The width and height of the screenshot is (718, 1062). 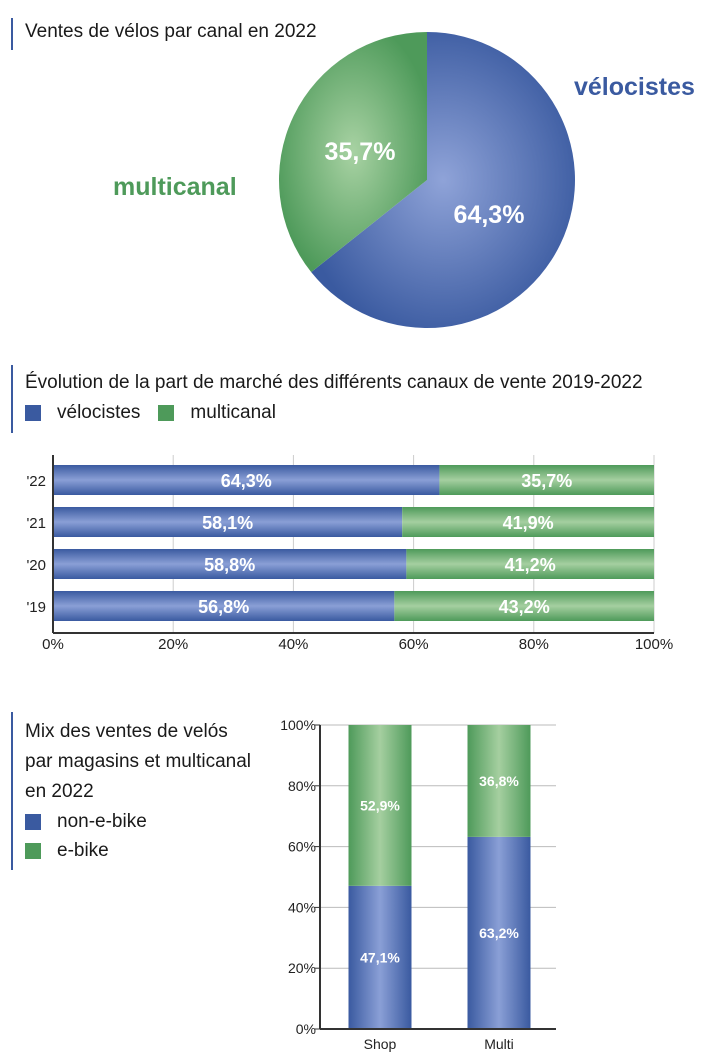 What do you see at coordinates (298, 725) in the screenshot?
I see `vbar-tick-label: 100%` at bounding box center [298, 725].